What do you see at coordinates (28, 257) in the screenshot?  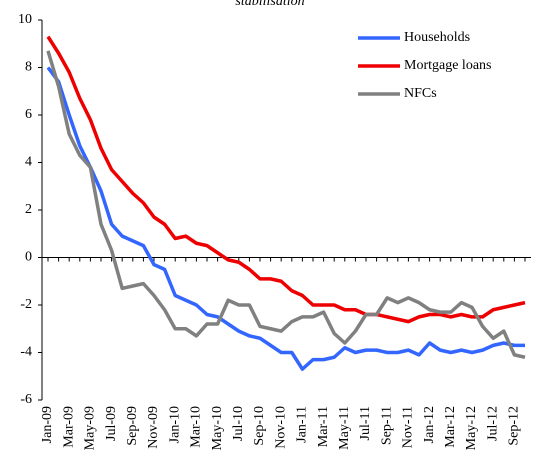 I see `y-tick-label: 0` at bounding box center [28, 257].